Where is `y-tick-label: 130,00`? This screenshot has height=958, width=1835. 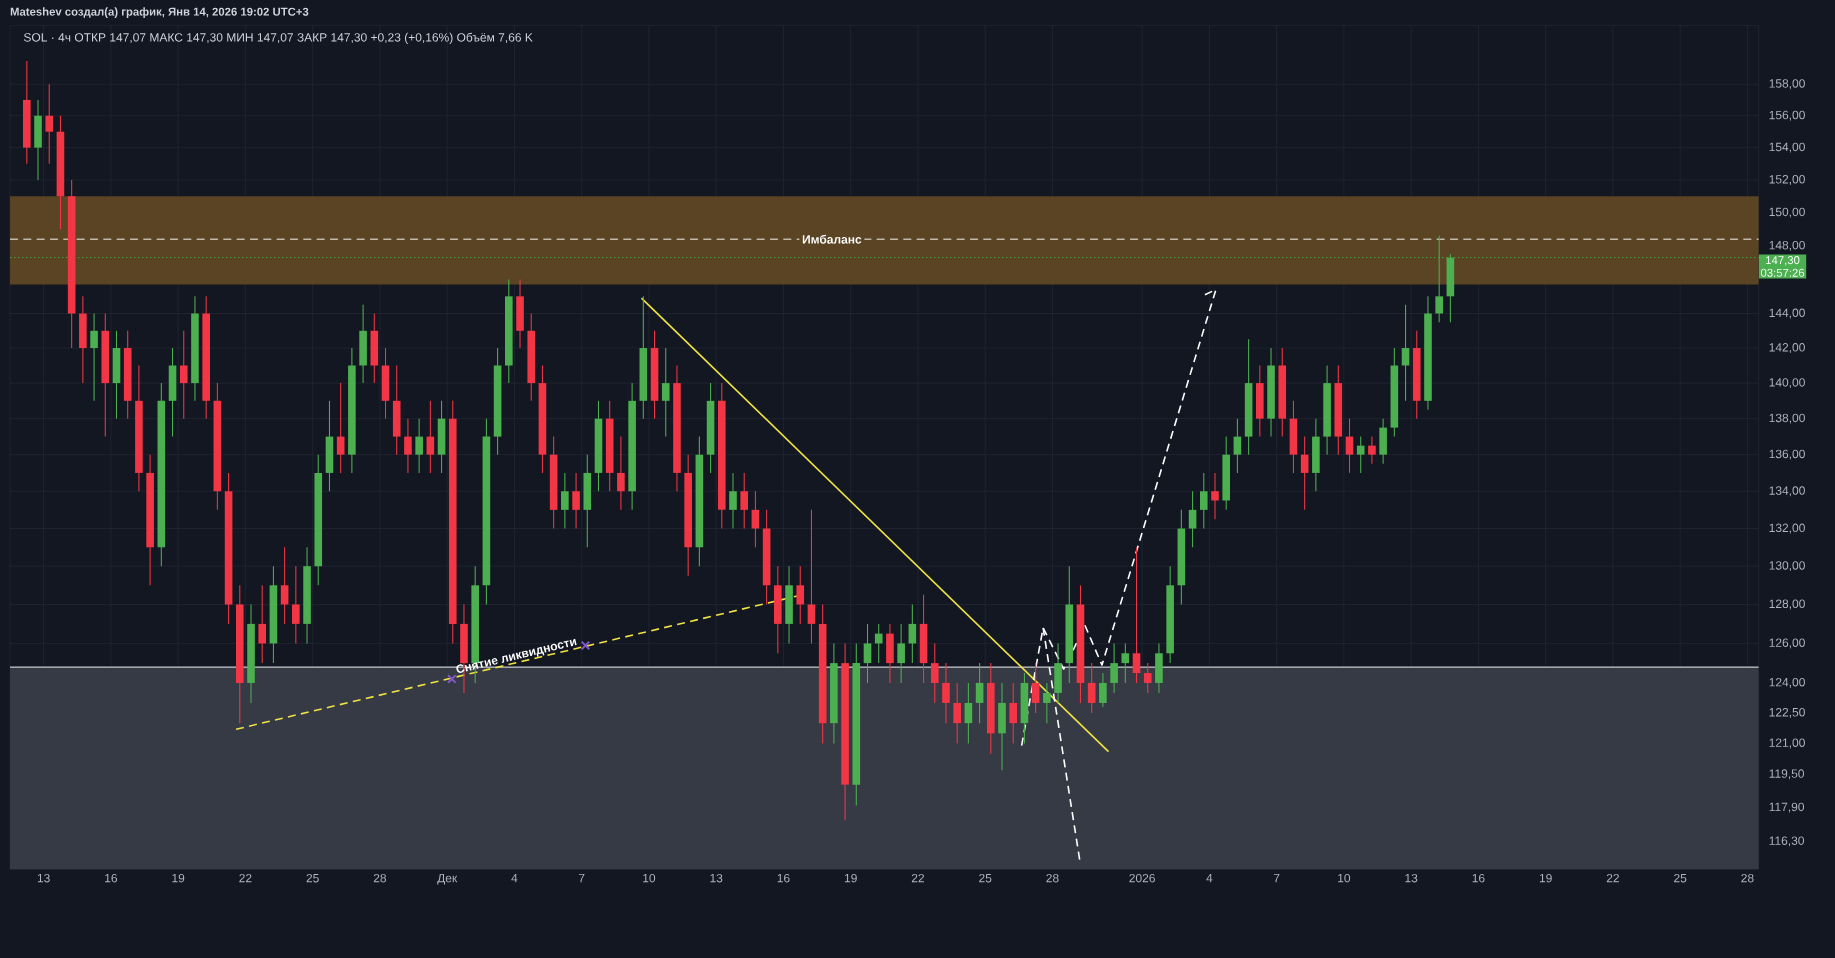 y-tick-label: 130,00 is located at coordinates (1787, 566).